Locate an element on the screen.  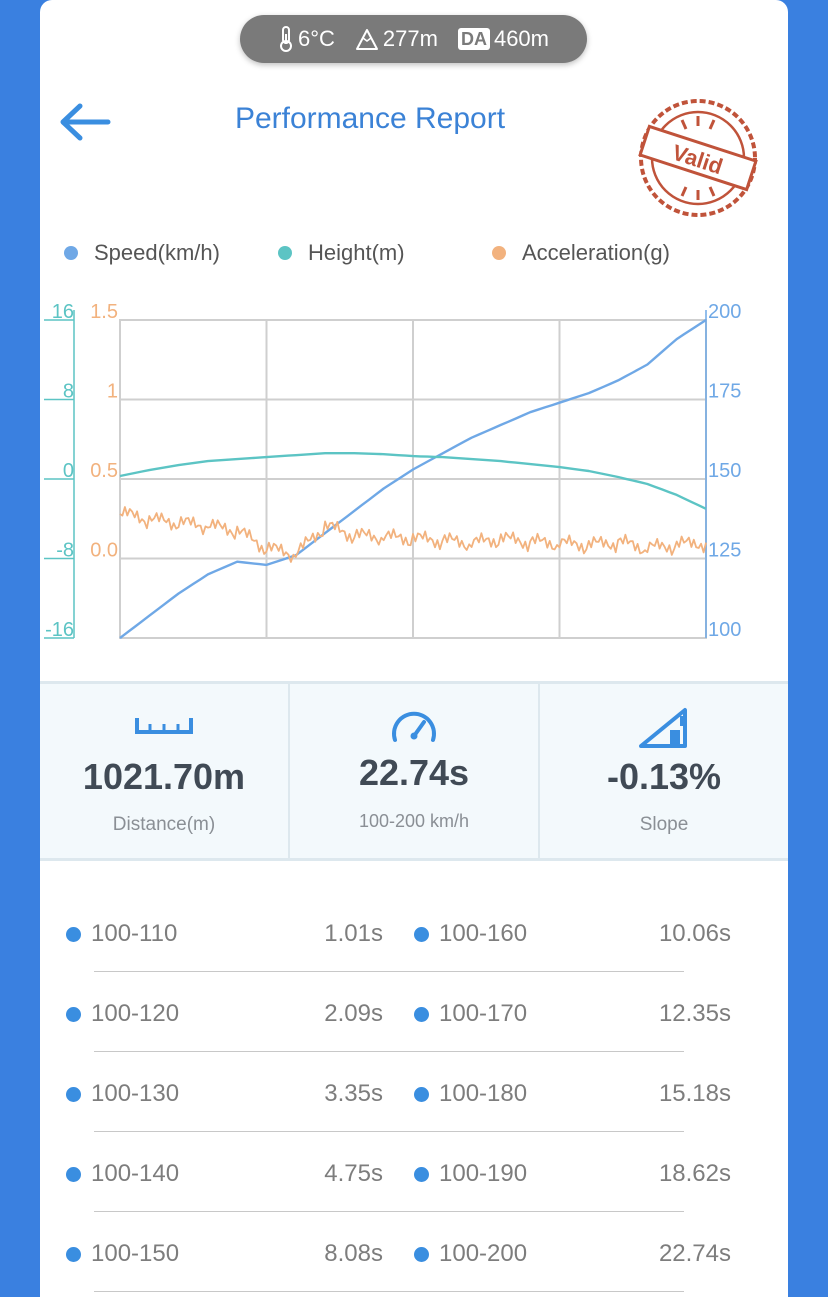
right-tick-label: 175 is located at coordinates (724, 392).